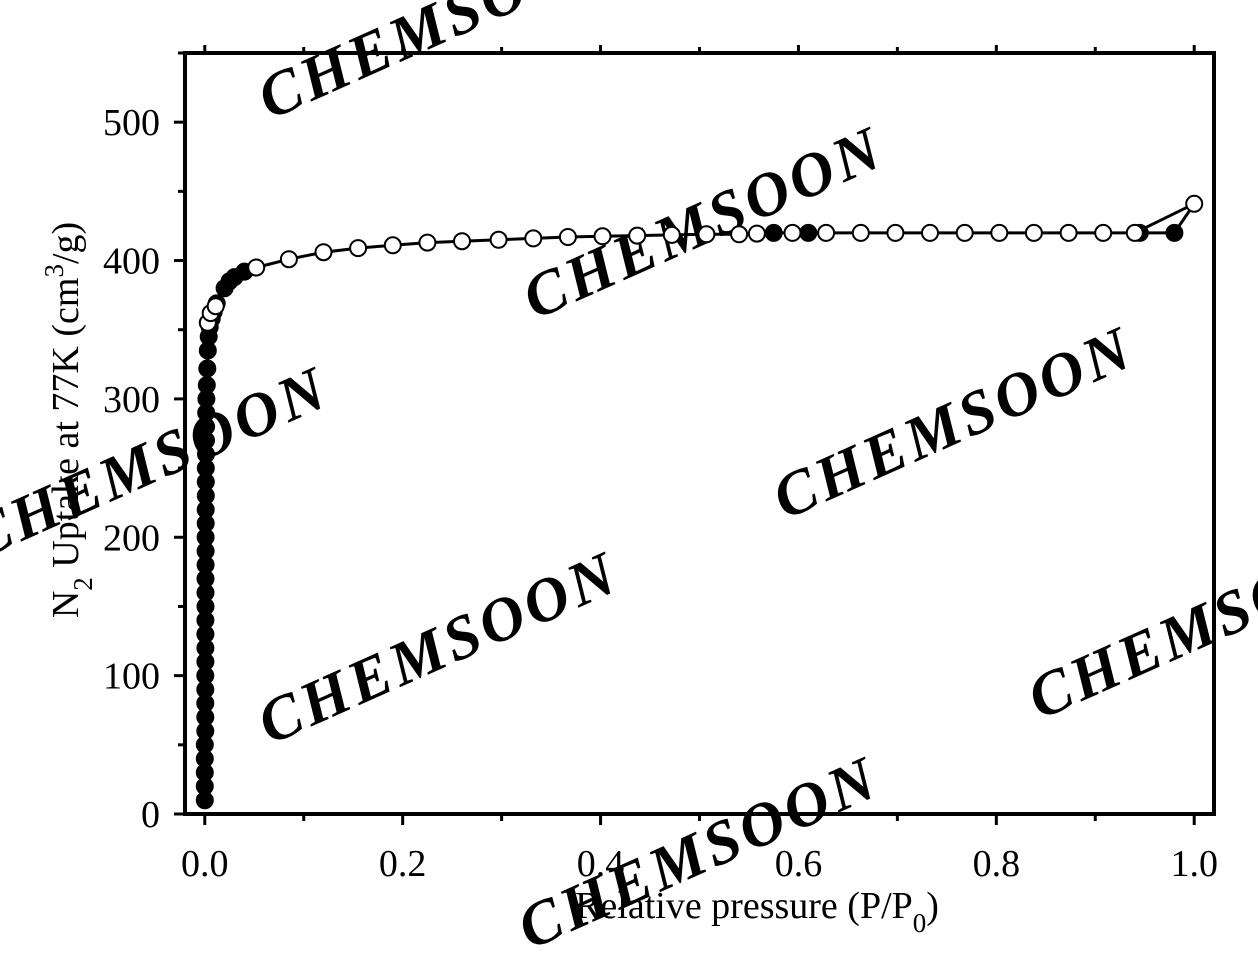  What do you see at coordinates (799, 864) in the screenshot?
I see `x-tick-label: 0.6` at bounding box center [799, 864].